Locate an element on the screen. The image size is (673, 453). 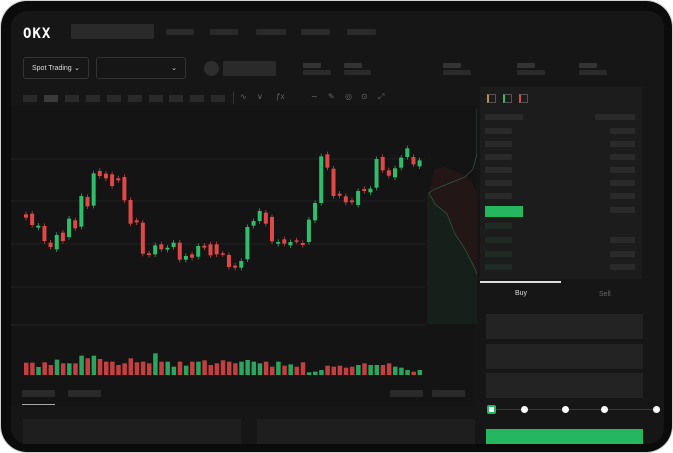
line-indicator-icon: ∿ is located at coordinates (243, 96).